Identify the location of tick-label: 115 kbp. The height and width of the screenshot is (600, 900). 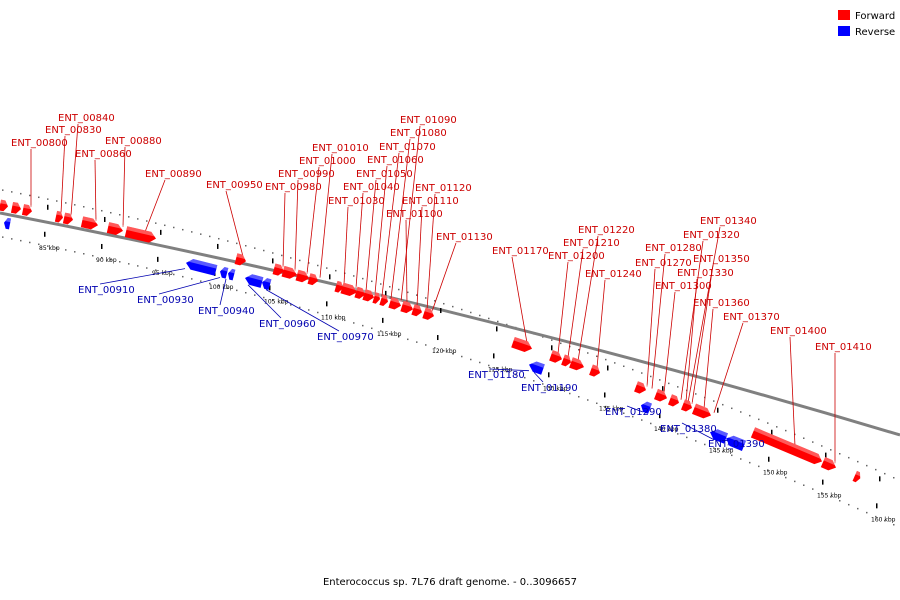
(389, 334).